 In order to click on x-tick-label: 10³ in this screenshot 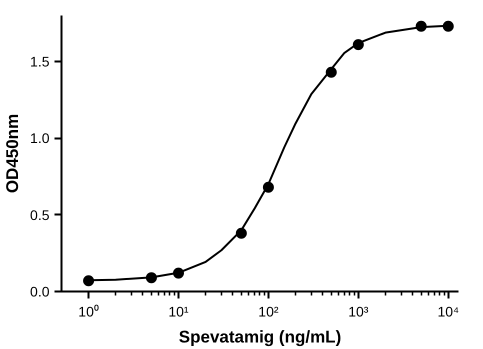, I will do `click(358, 312)`.